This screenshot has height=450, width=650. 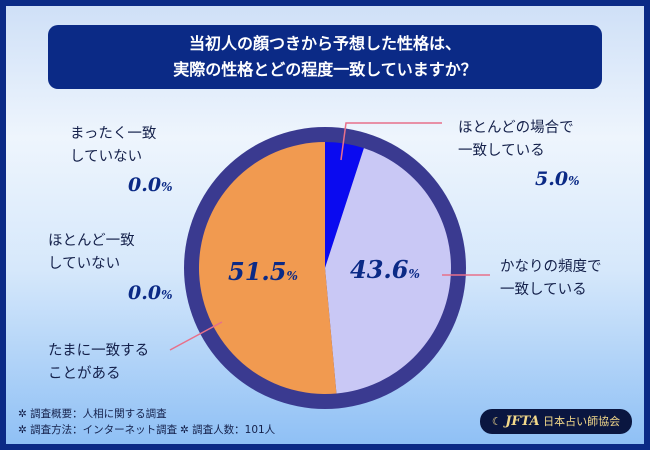 What do you see at coordinates (263, 271) in the screenshot?
I see `value-sometimes: 51.5%` at bounding box center [263, 271].